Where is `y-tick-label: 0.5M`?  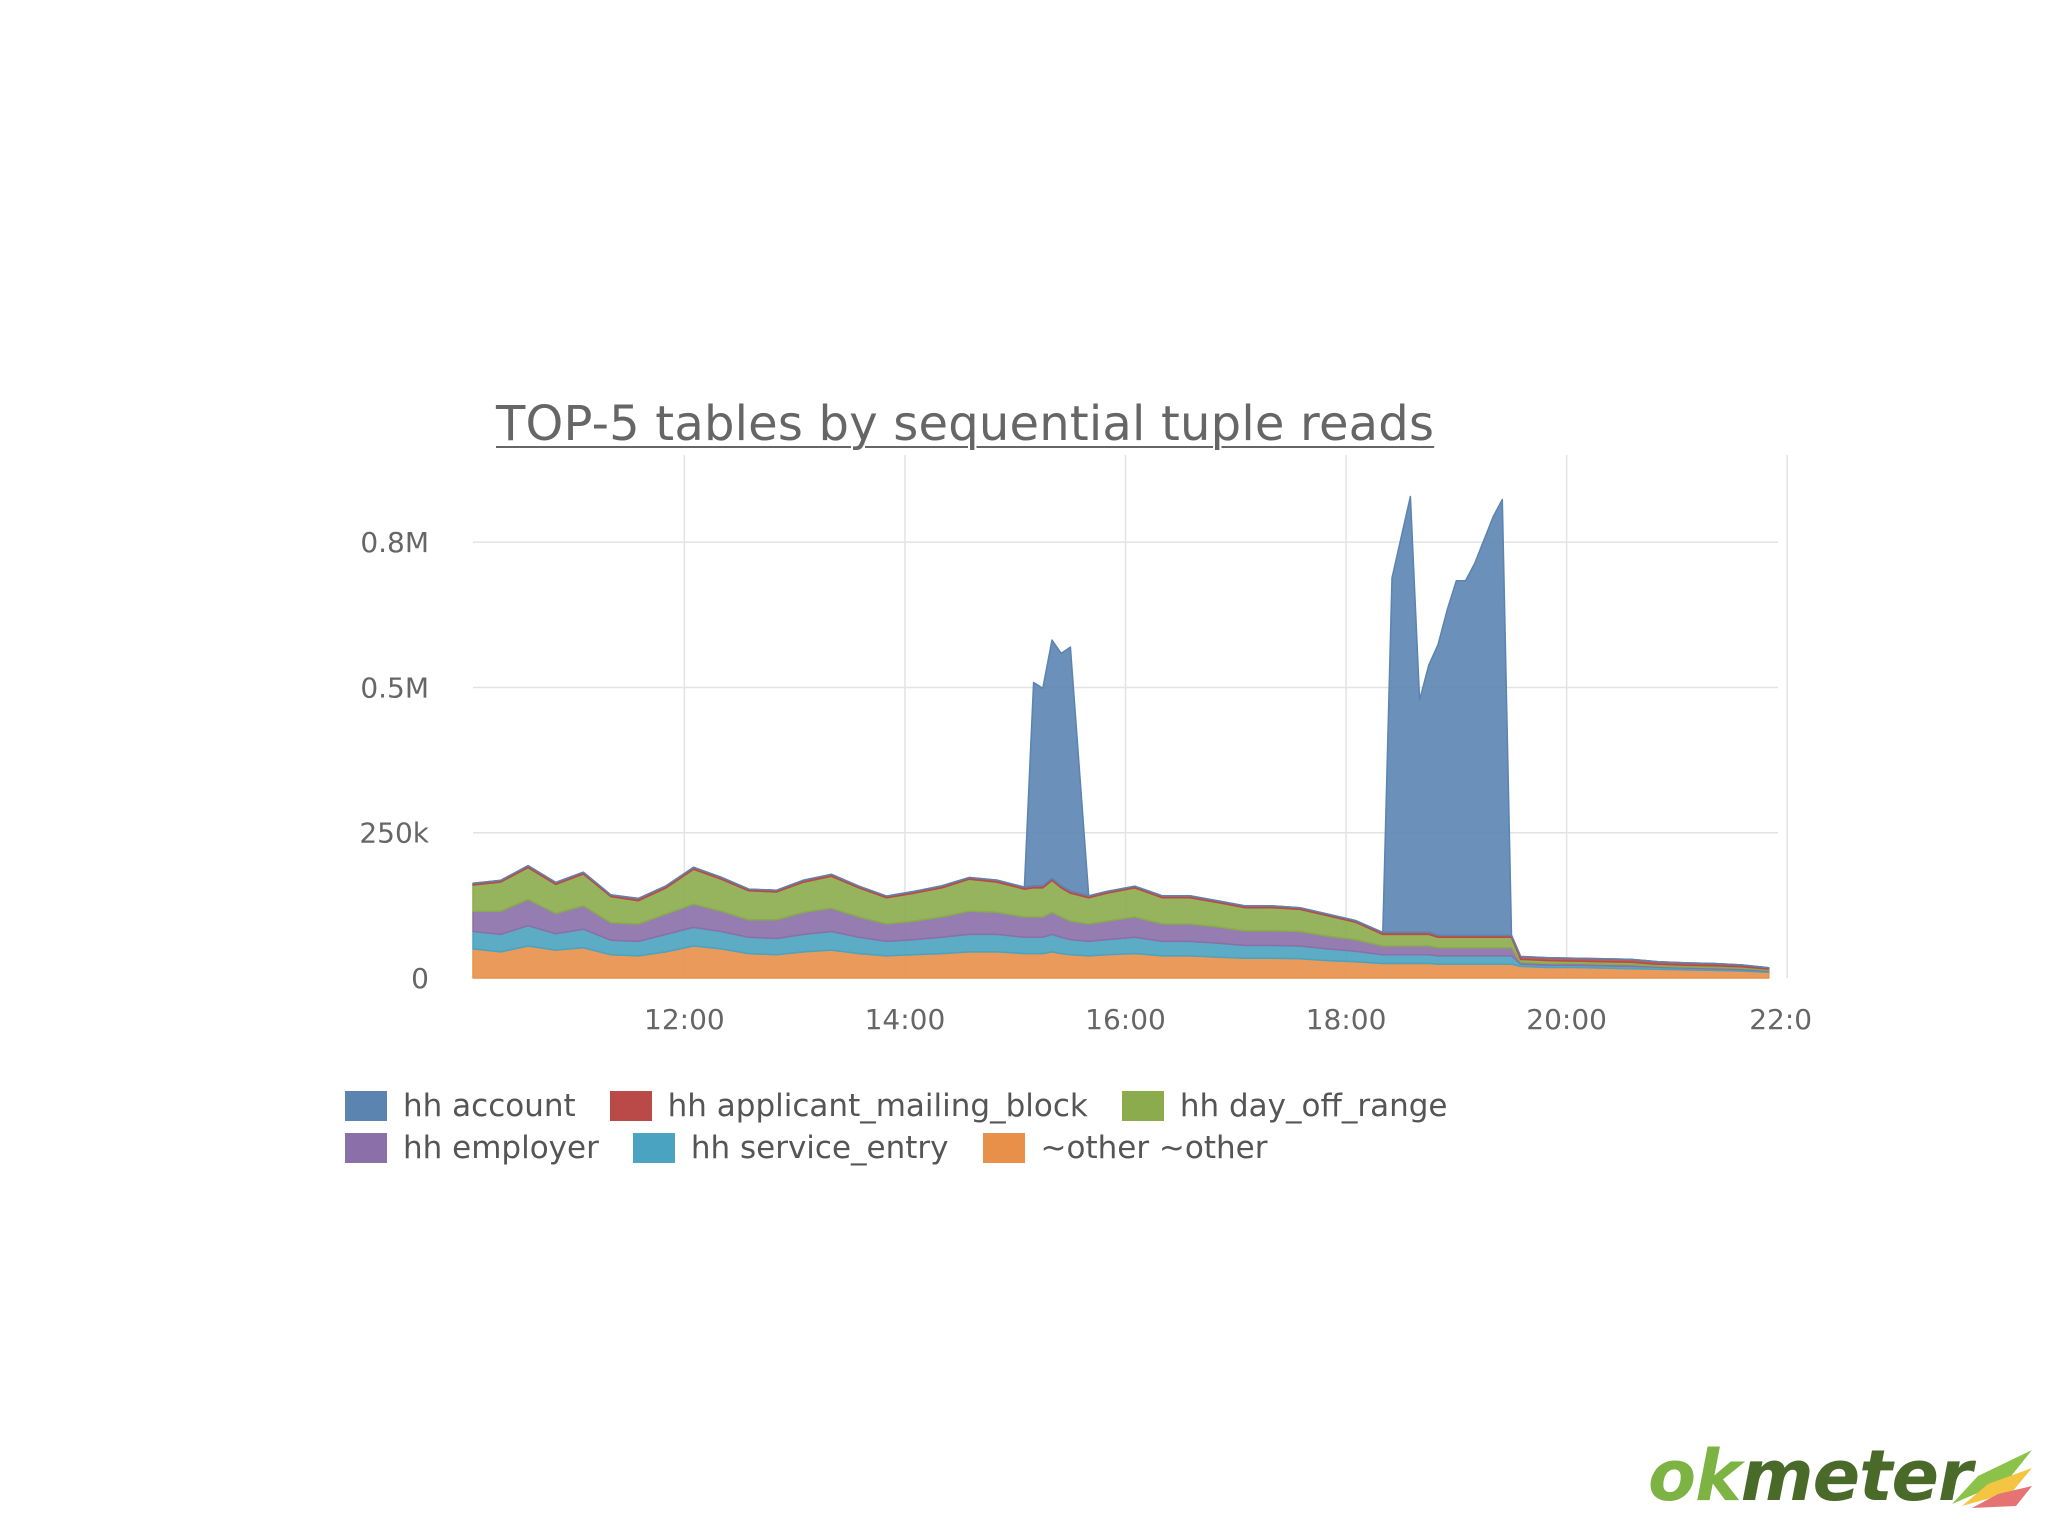
y-tick-label: 0.5M is located at coordinates (394, 687).